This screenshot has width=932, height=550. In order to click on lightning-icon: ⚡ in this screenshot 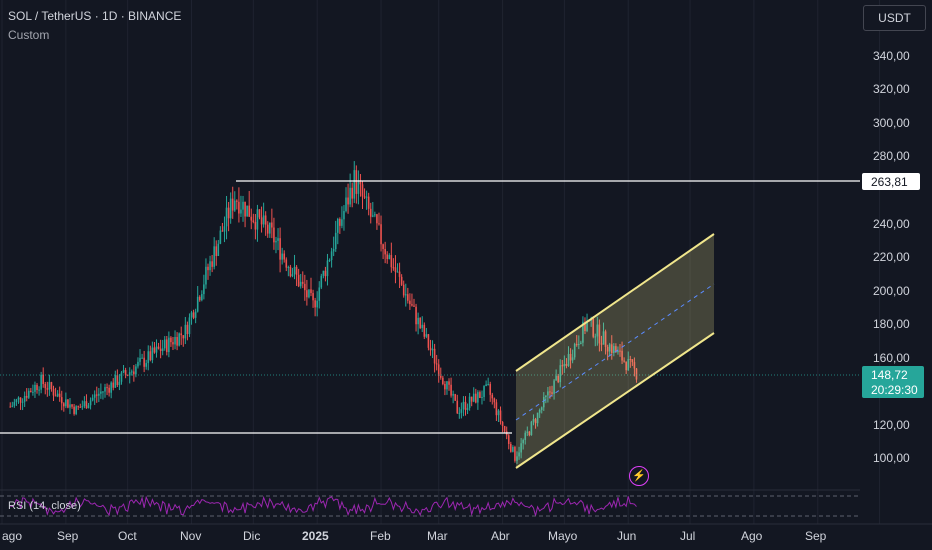, I will do `click(639, 476)`.